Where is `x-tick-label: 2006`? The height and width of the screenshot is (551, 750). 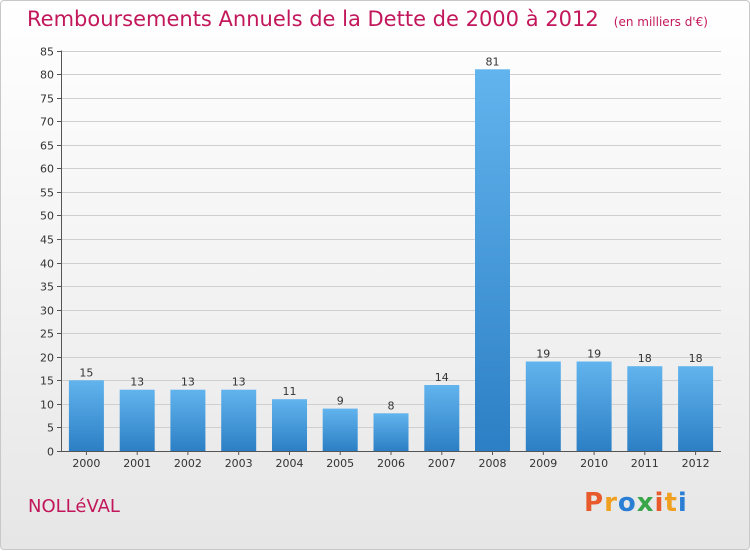
x-tick-label: 2006 is located at coordinates (391, 463).